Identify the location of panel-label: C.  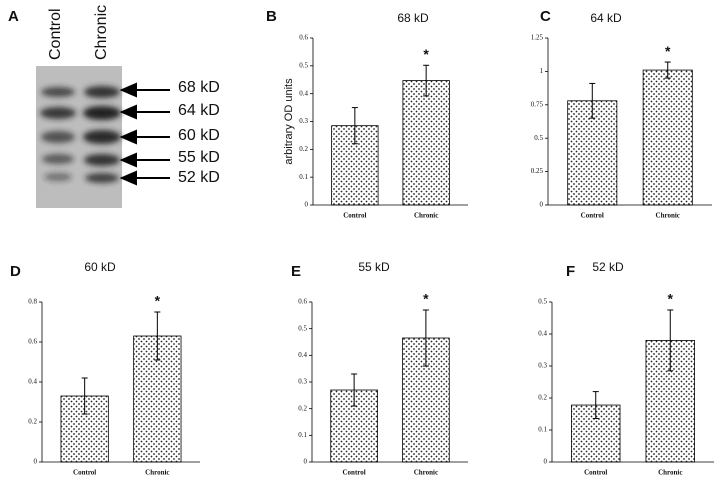
(545, 16).